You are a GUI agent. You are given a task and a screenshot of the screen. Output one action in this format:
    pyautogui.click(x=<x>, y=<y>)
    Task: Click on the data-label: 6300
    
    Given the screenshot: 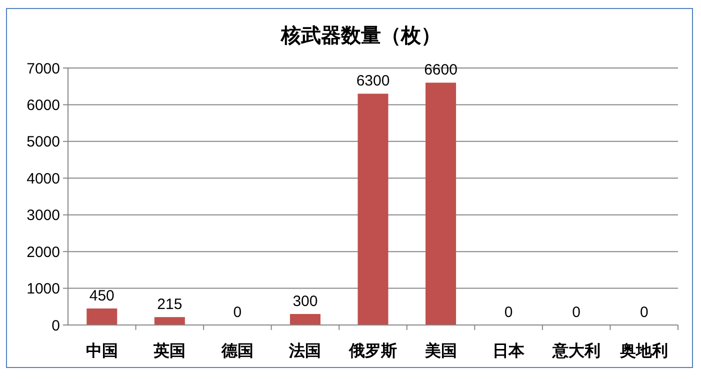 What is the action you would take?
    pyautogui.click(x=373, y=81)
    